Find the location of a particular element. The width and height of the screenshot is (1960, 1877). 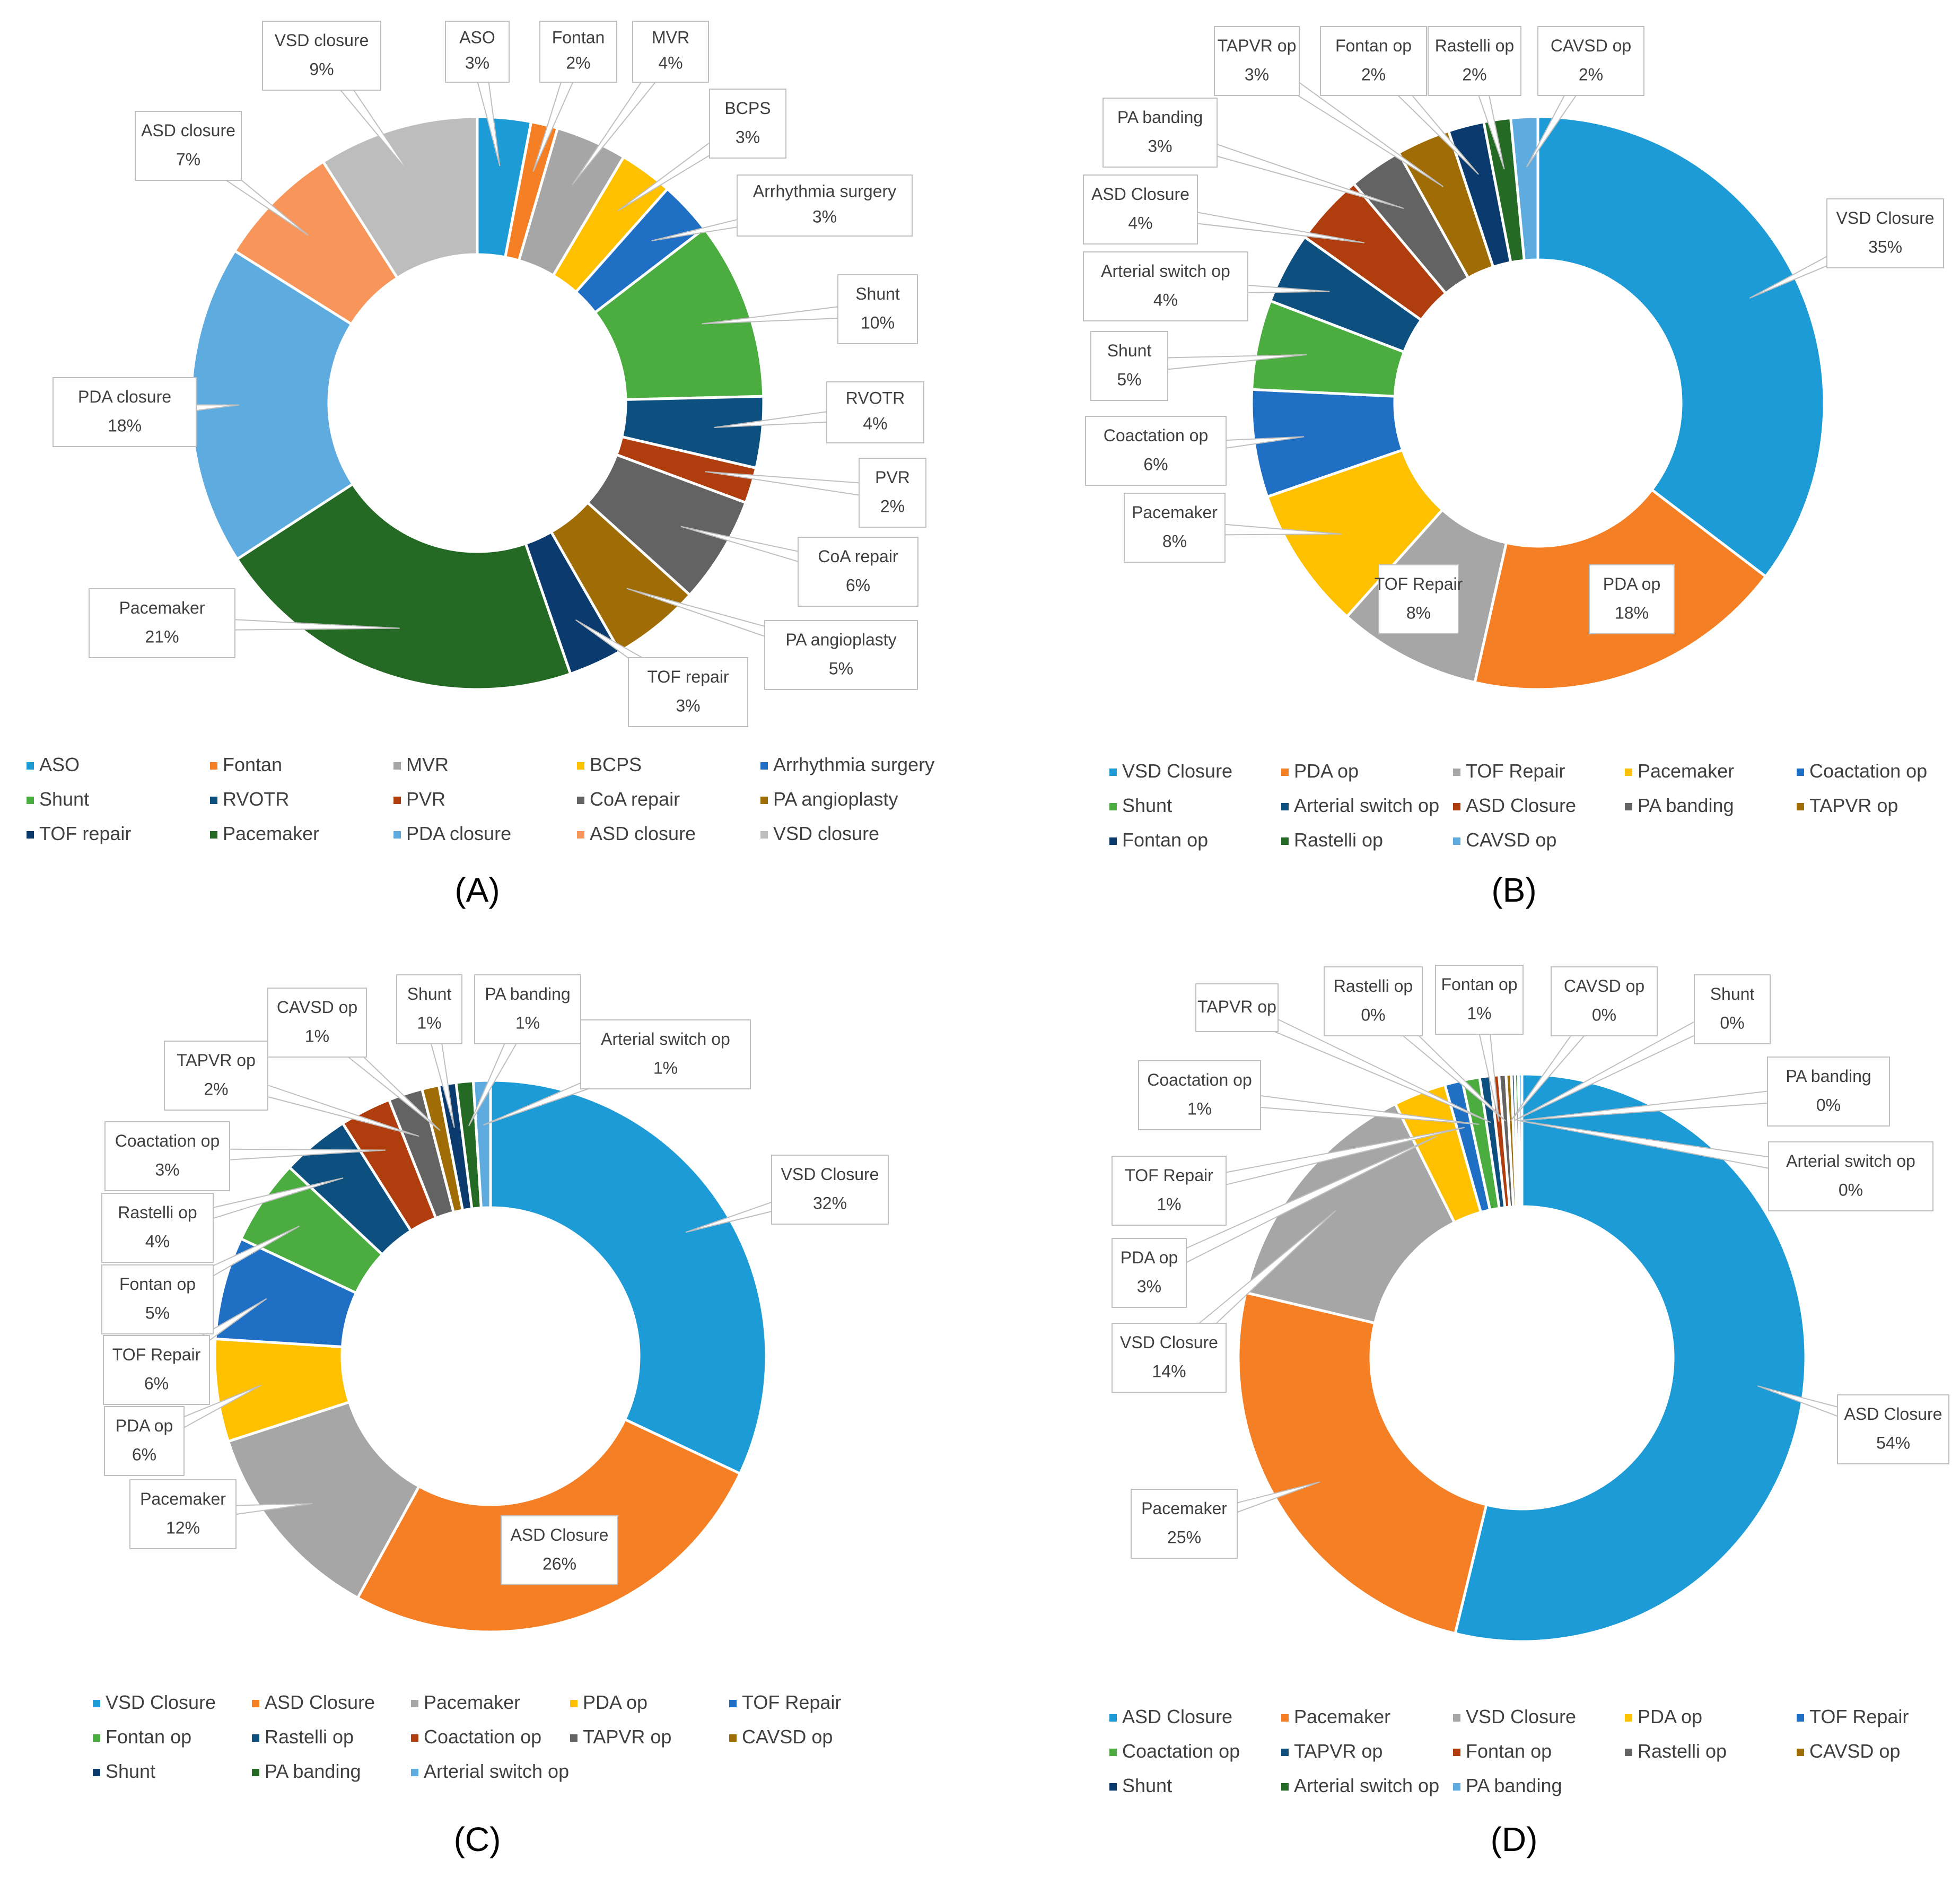

legend-label: PVR is located at coordinates (425, 799).